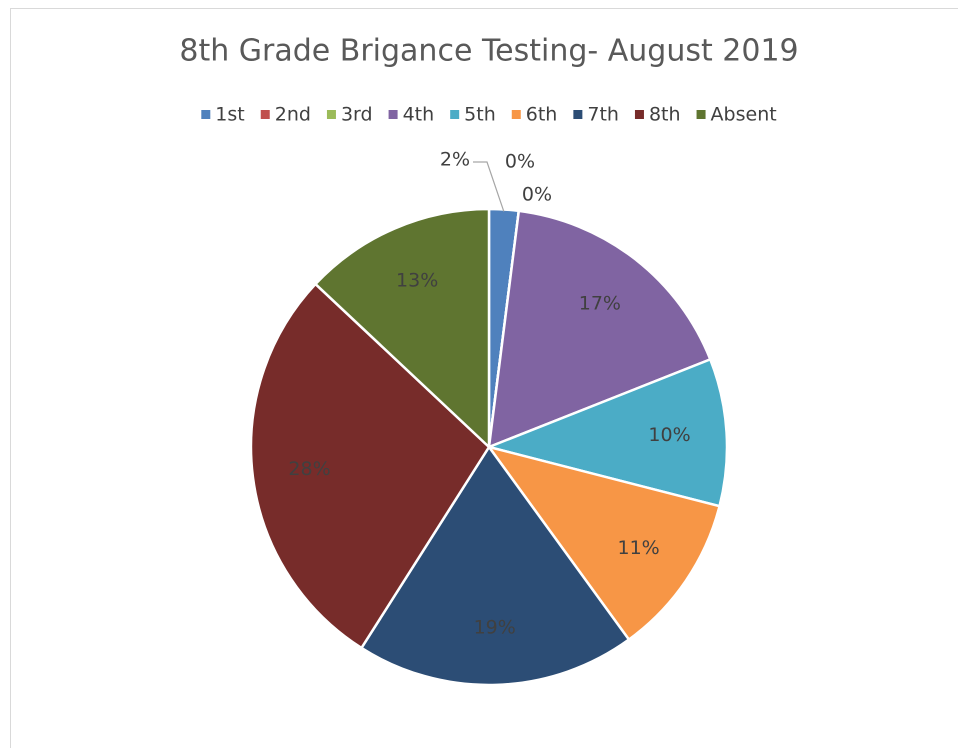 The width and height of the screenshot is (958, 748). Describe the element at coordinates (665, 115) in the screenshot. I see `legend-label: 8th` at that location.